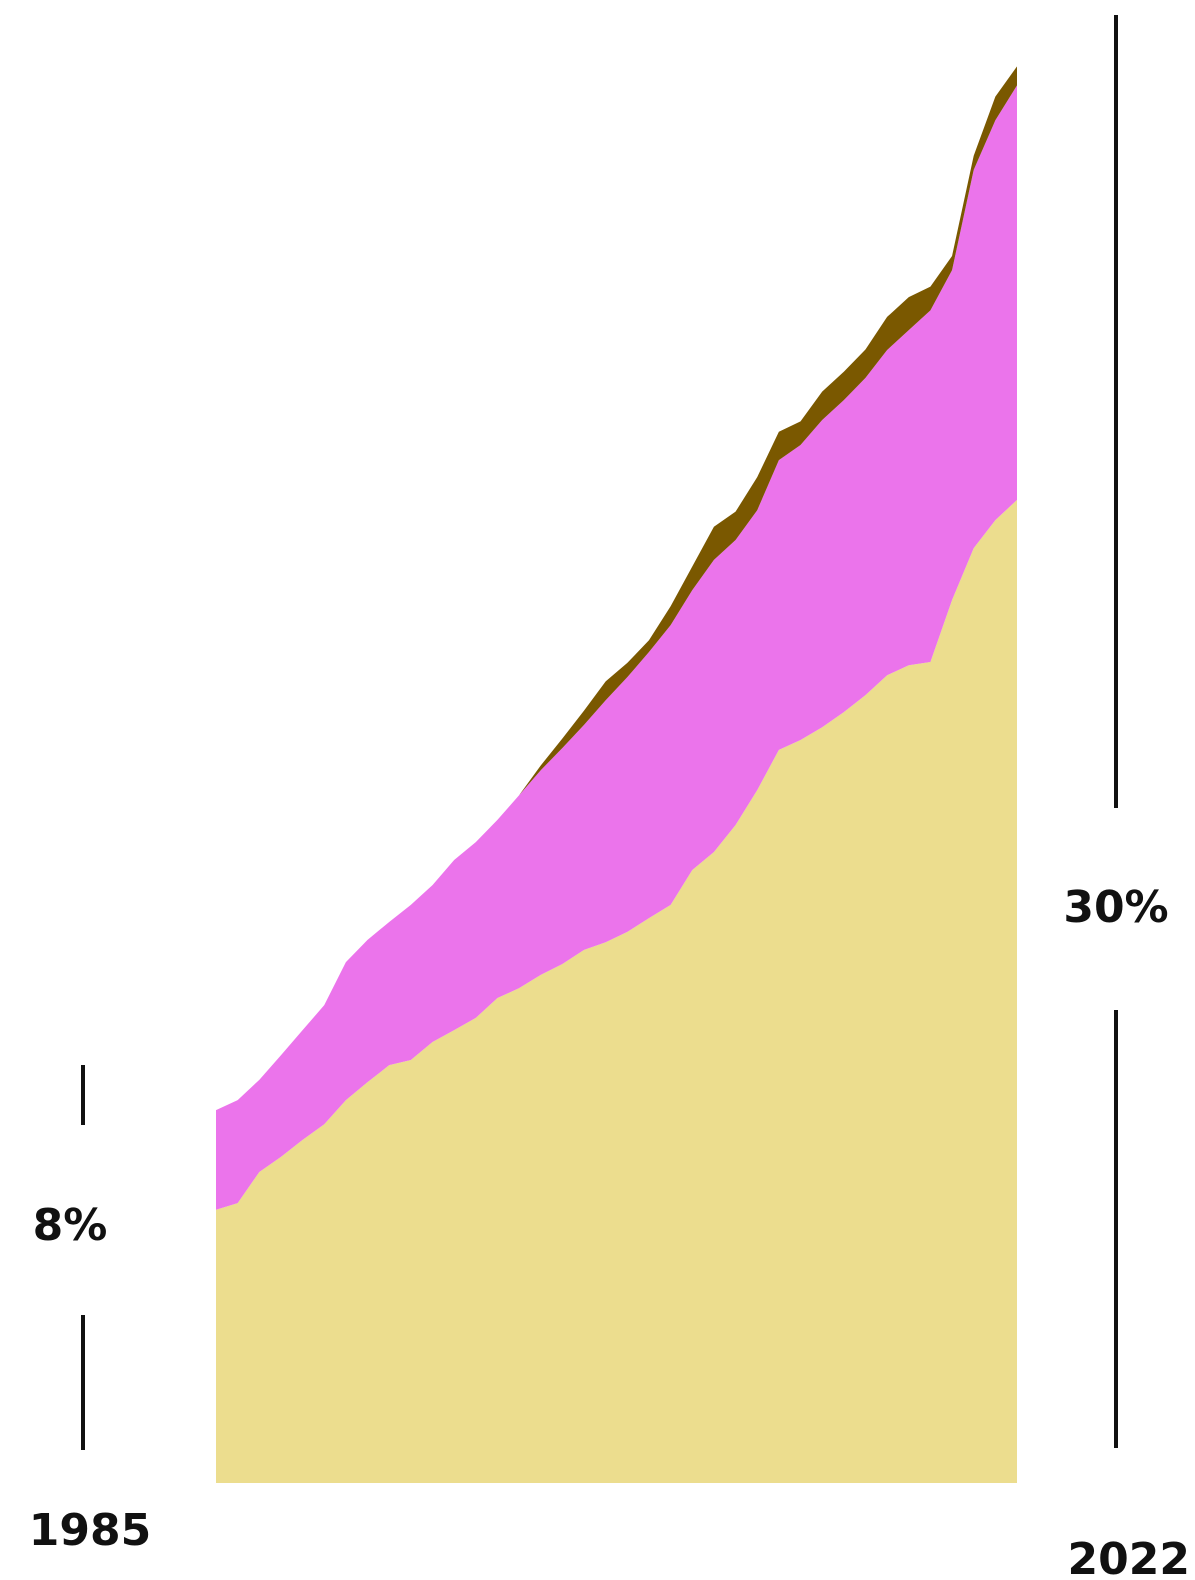 The height and width of the screenshot is (1580, 1195). I want to click on end-label: 30%, so click(1115, 907).